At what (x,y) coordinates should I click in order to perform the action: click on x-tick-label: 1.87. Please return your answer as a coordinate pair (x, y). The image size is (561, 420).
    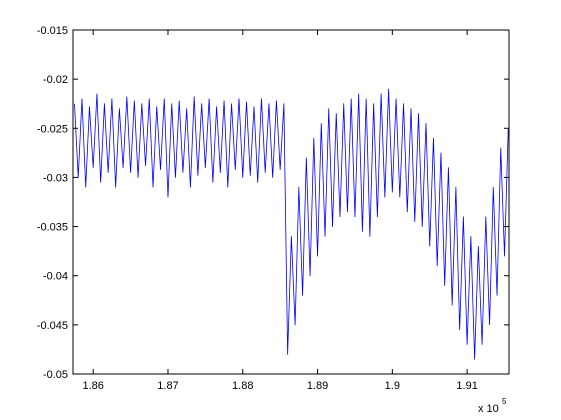
    Looking at the image, I should click on (167, 386).